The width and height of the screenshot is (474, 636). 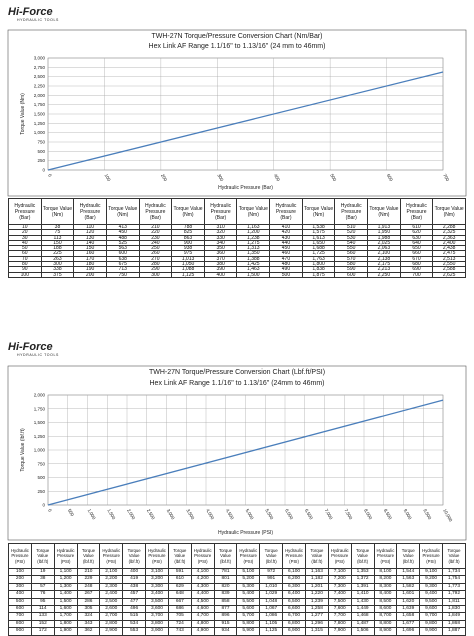 What do you see at coordinates (65, 624) in the screenshot?
I see `cell: 1,800` at bounding box center [65, 624].